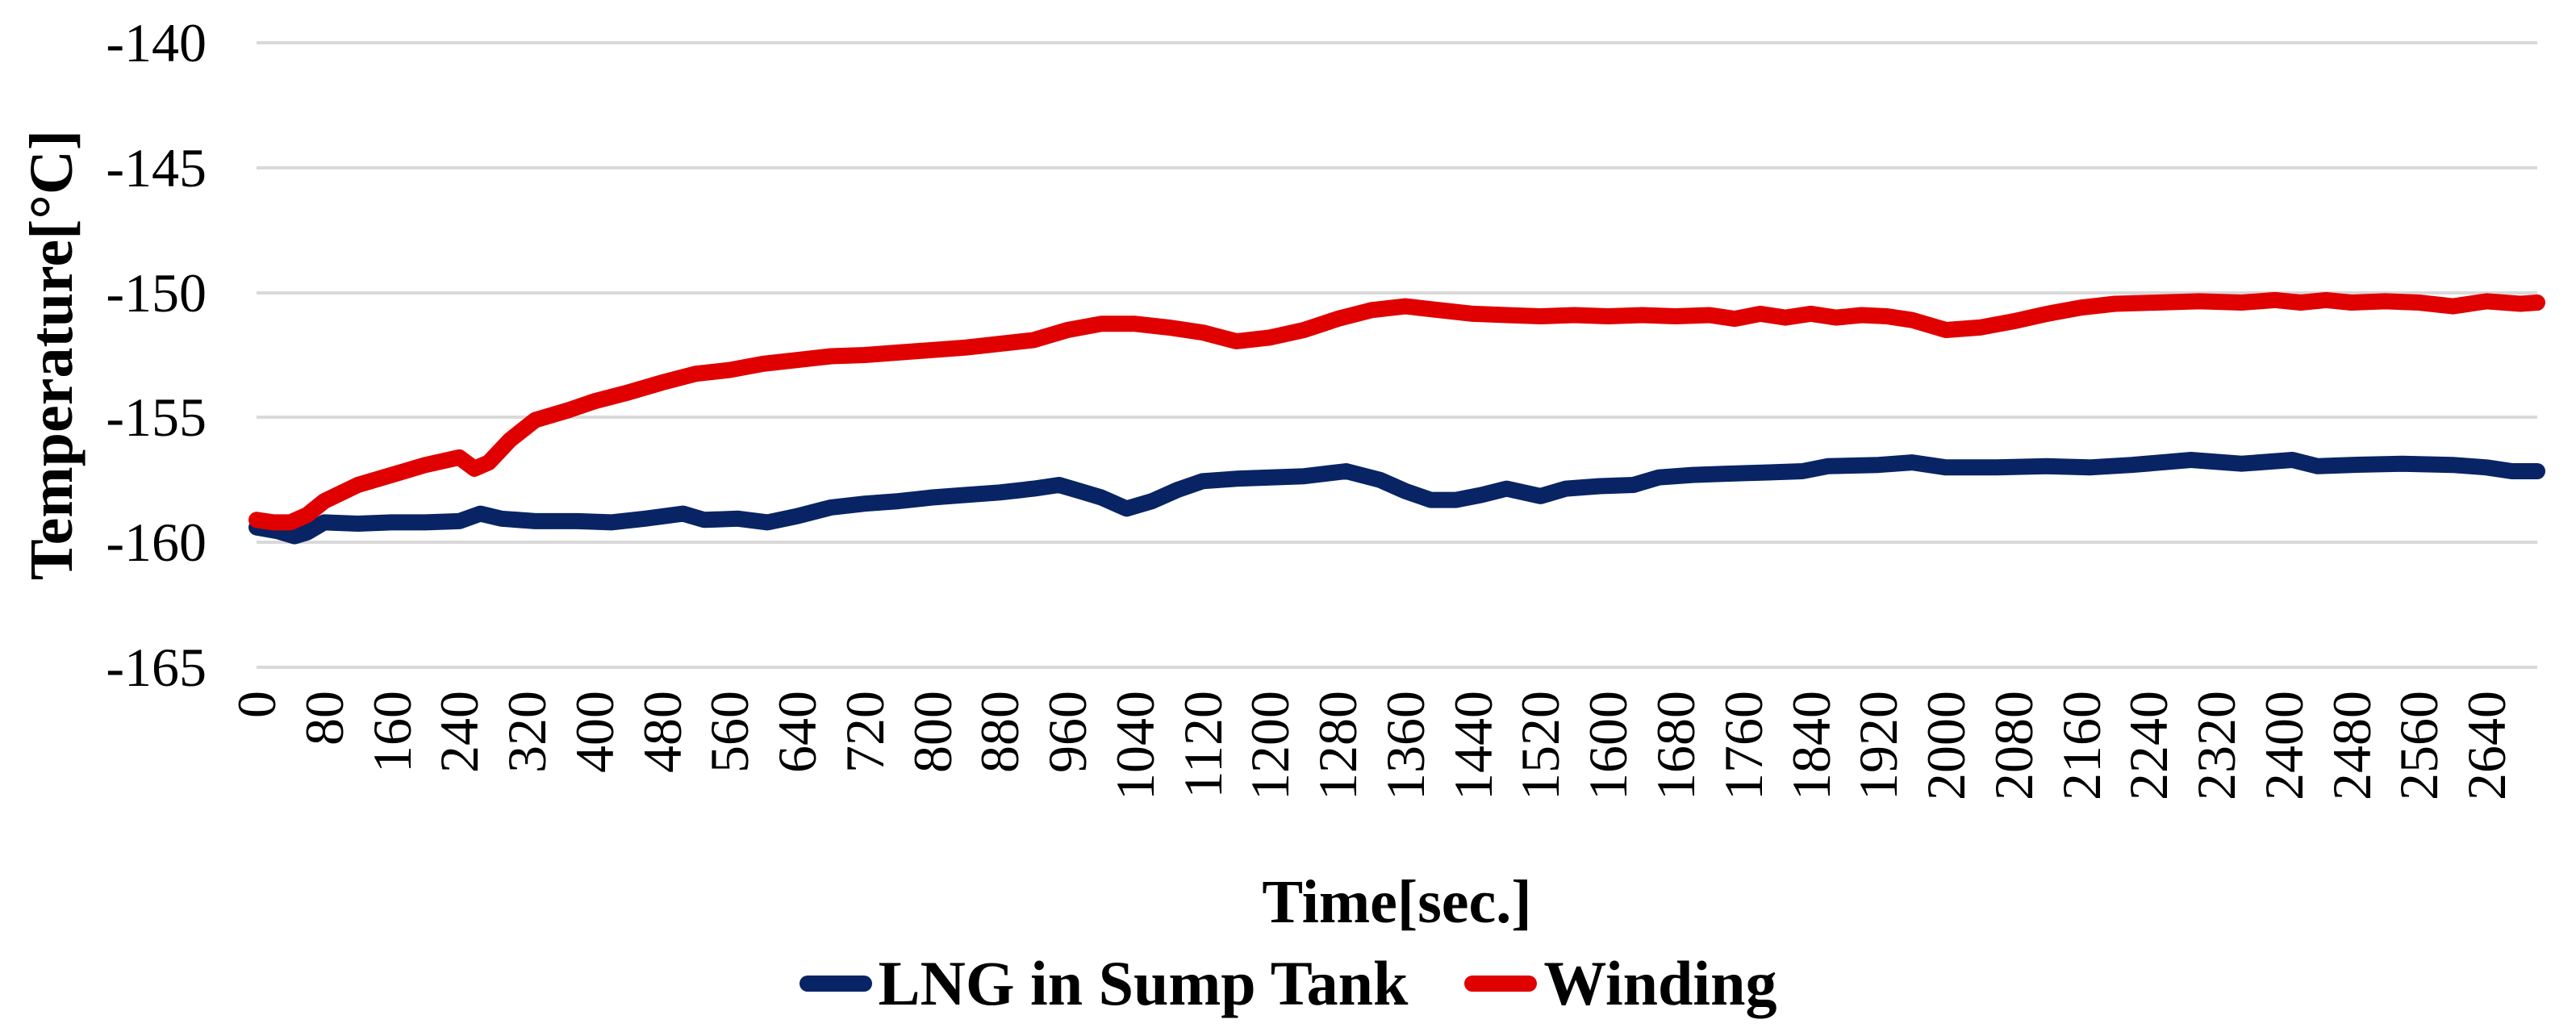 This screenshot has width=2576, height=1032. What do you see at coordinates (1676, 745) in the screenshot?
I see `x-tick-label-1680: 1680` at bounding box center [1676, 745].